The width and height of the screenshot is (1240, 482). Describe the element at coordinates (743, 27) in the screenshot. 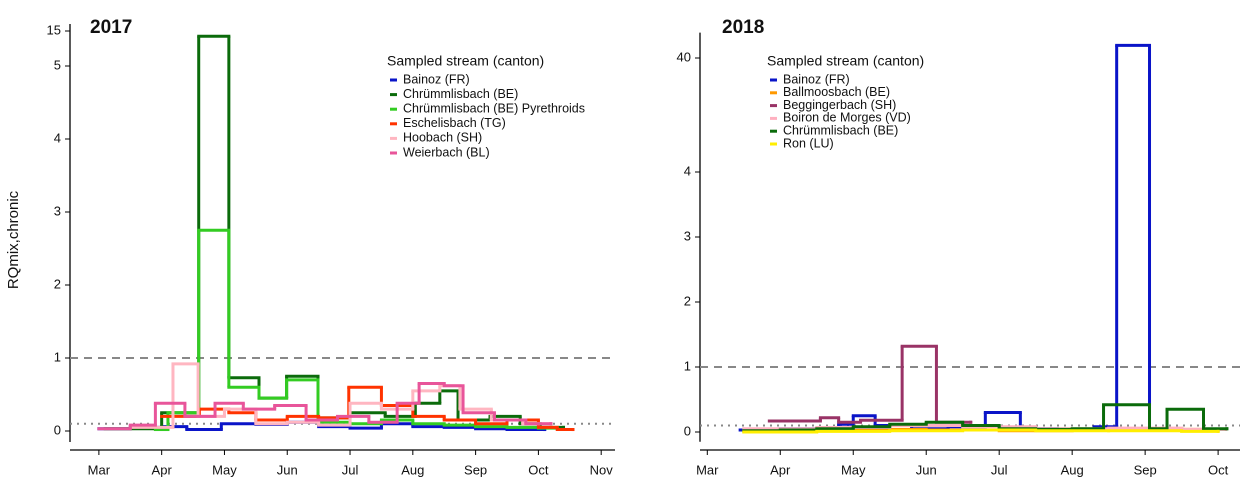

I see `chart-title: 2018` at that location.